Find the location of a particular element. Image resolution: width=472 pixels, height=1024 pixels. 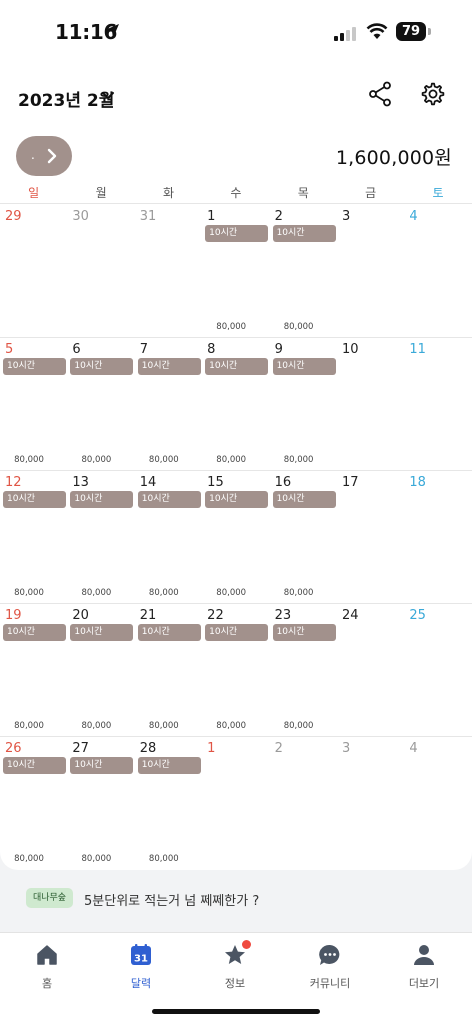

gear-icon is located at coordinates (433, 94).